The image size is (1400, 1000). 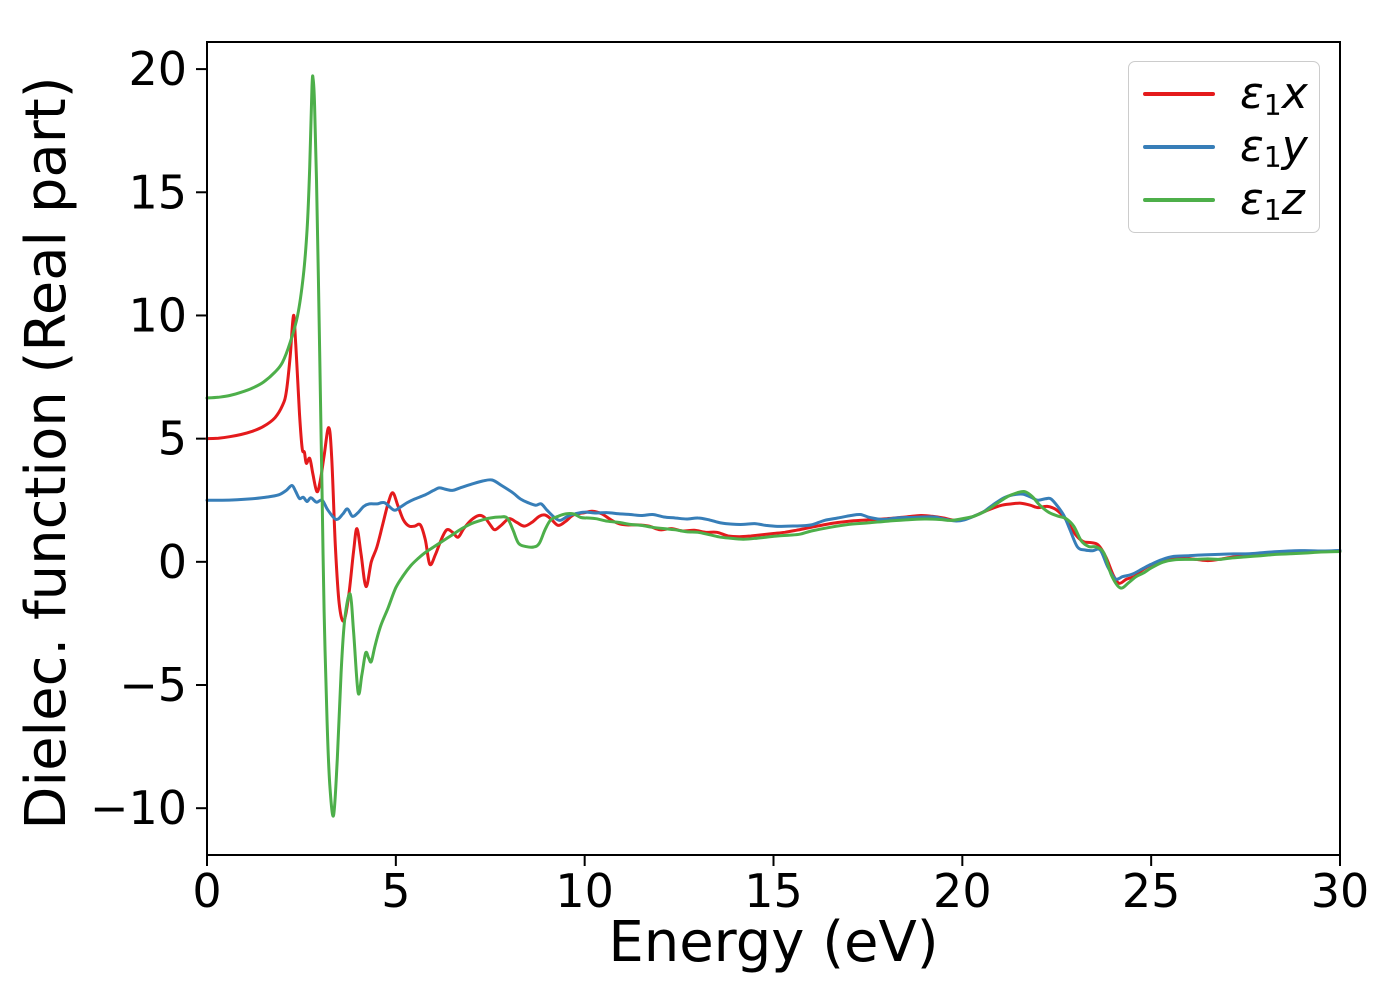 I want to click on x-tick-label: 10, so click(x=584, y=891).